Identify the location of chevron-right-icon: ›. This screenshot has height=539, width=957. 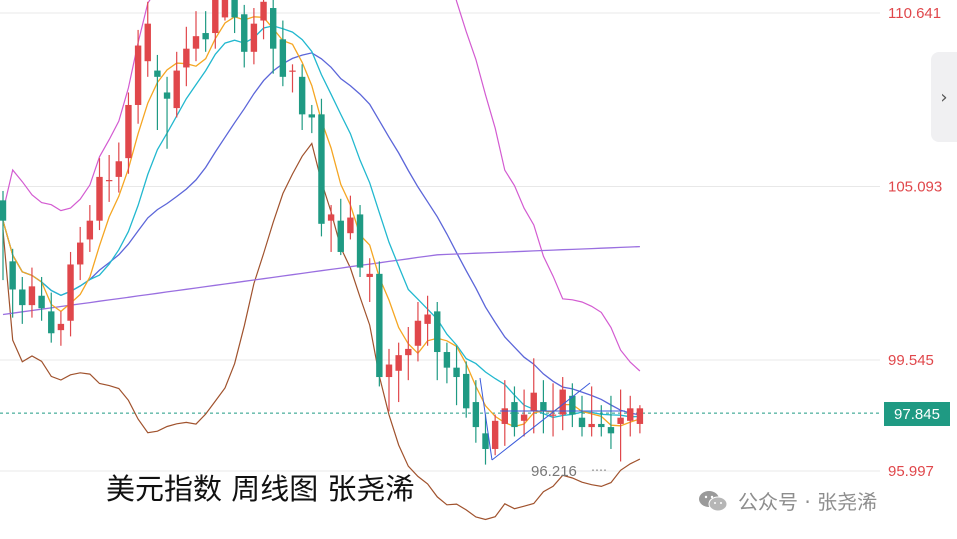
(944, 97).